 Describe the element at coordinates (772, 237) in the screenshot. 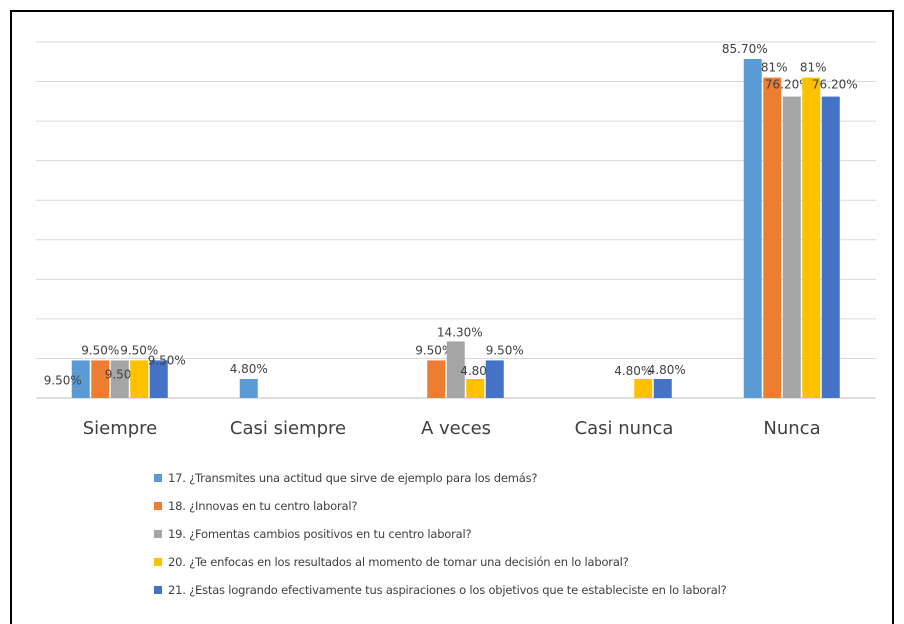

I see `bar-s2-nunca` at that location.